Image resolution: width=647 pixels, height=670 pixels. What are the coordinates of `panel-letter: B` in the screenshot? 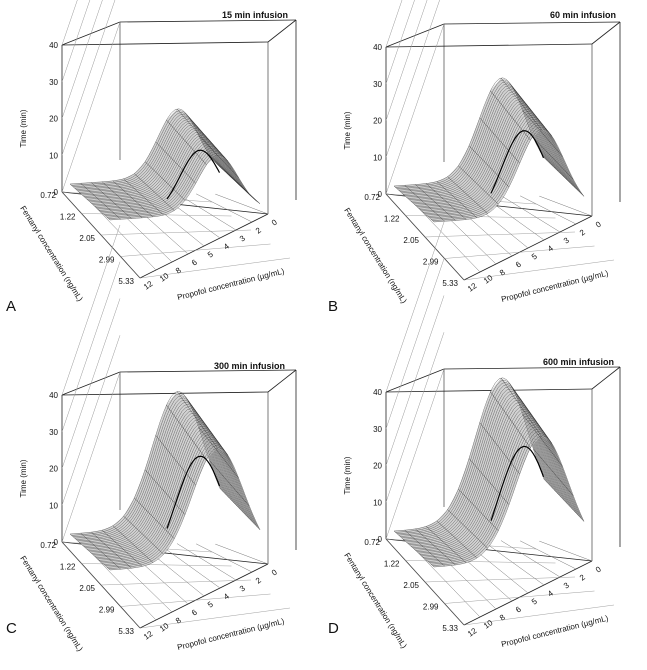 It's located at (333, 306).